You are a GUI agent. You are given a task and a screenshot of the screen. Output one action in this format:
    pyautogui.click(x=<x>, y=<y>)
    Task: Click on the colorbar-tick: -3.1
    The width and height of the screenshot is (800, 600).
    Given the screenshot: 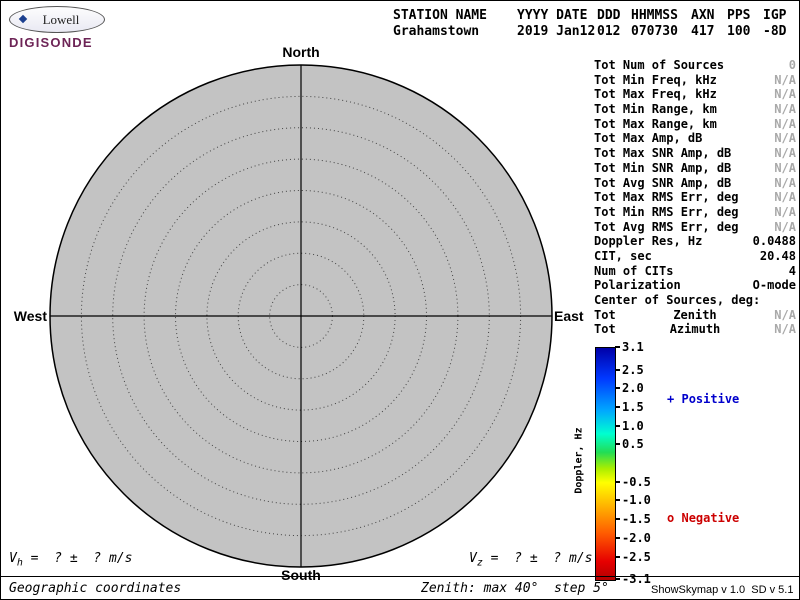 What is the action you would take?
    pyautogui.click(x=633, y=579)
    